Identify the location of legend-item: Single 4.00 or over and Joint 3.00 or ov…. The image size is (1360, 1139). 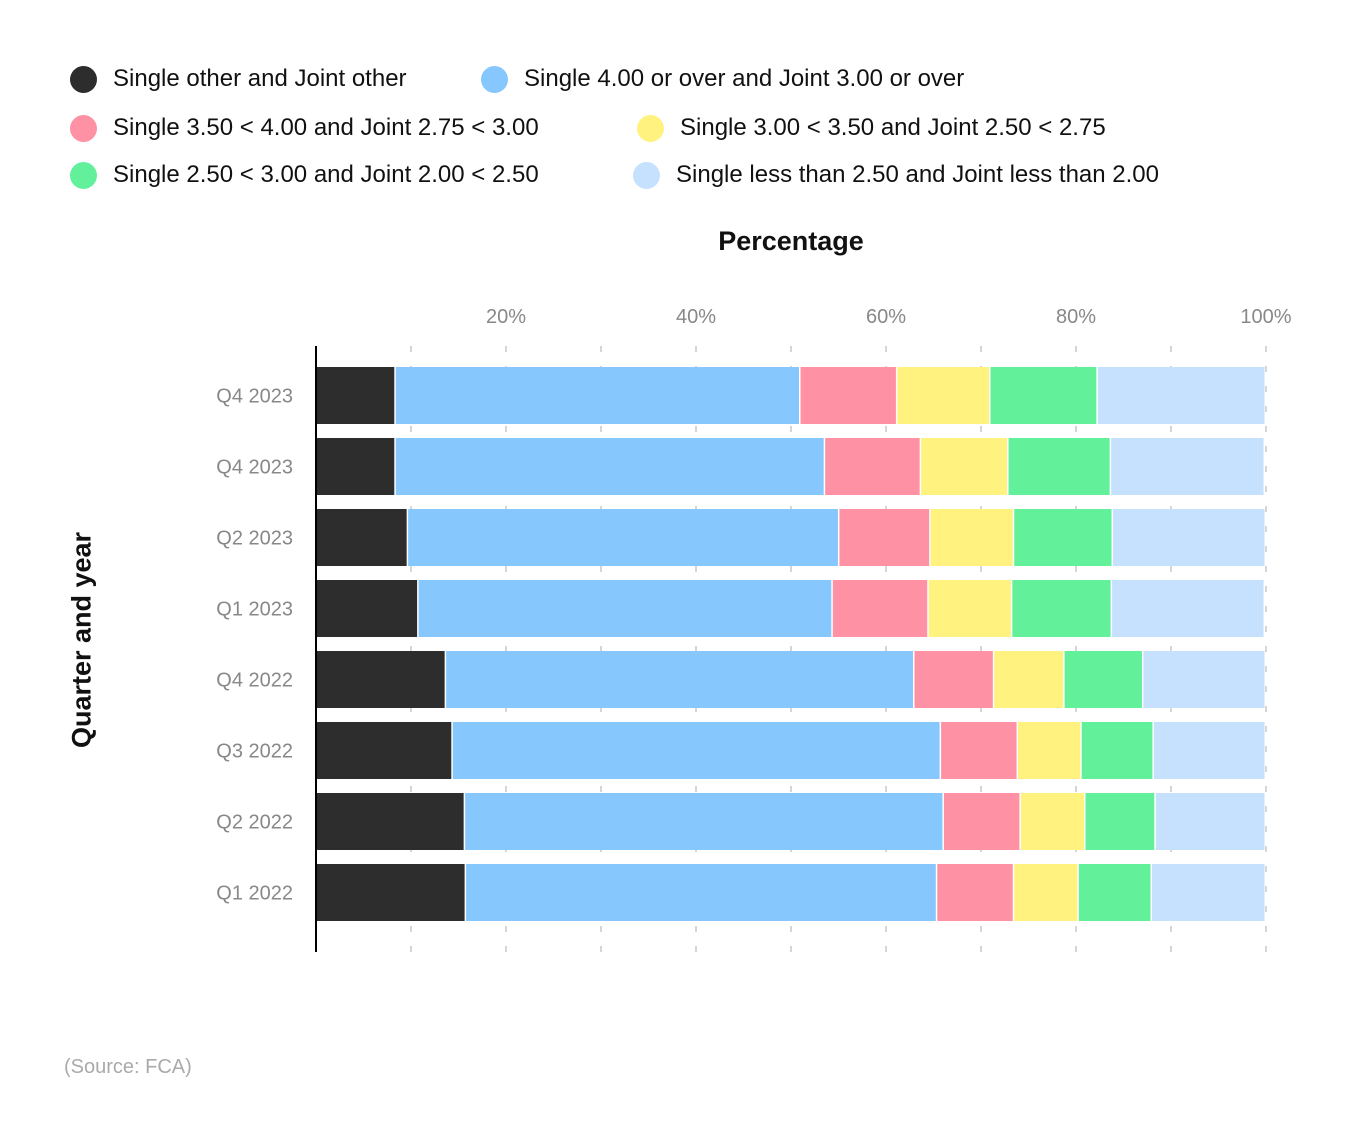
(722, 79).